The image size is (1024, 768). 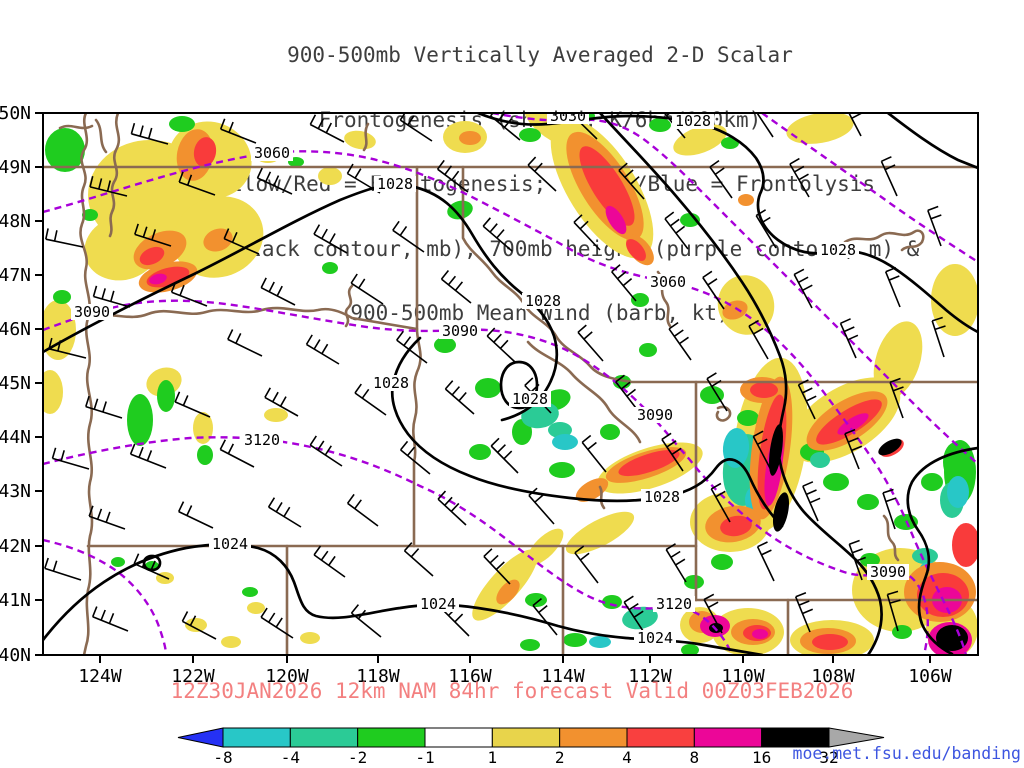 I want to click on lon-tick-label: 108W, so click(x=833, y=676).